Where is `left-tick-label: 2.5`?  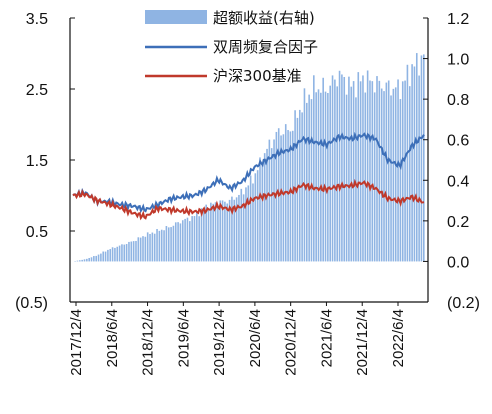
left-tick-label: 2.5 is located at coordinates (37, 90).